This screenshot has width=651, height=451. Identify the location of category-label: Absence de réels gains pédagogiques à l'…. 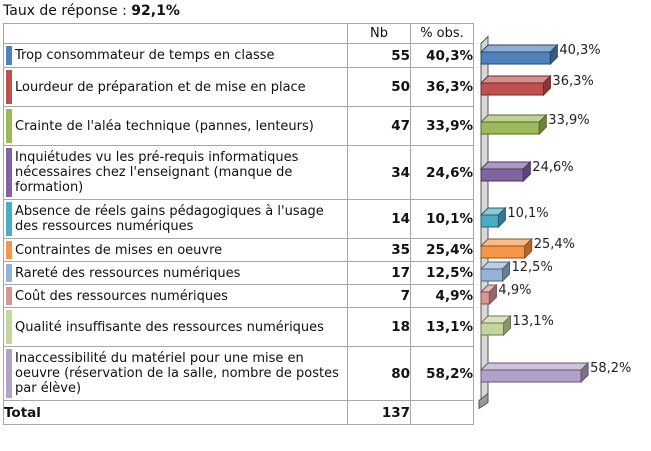
(169, 219).